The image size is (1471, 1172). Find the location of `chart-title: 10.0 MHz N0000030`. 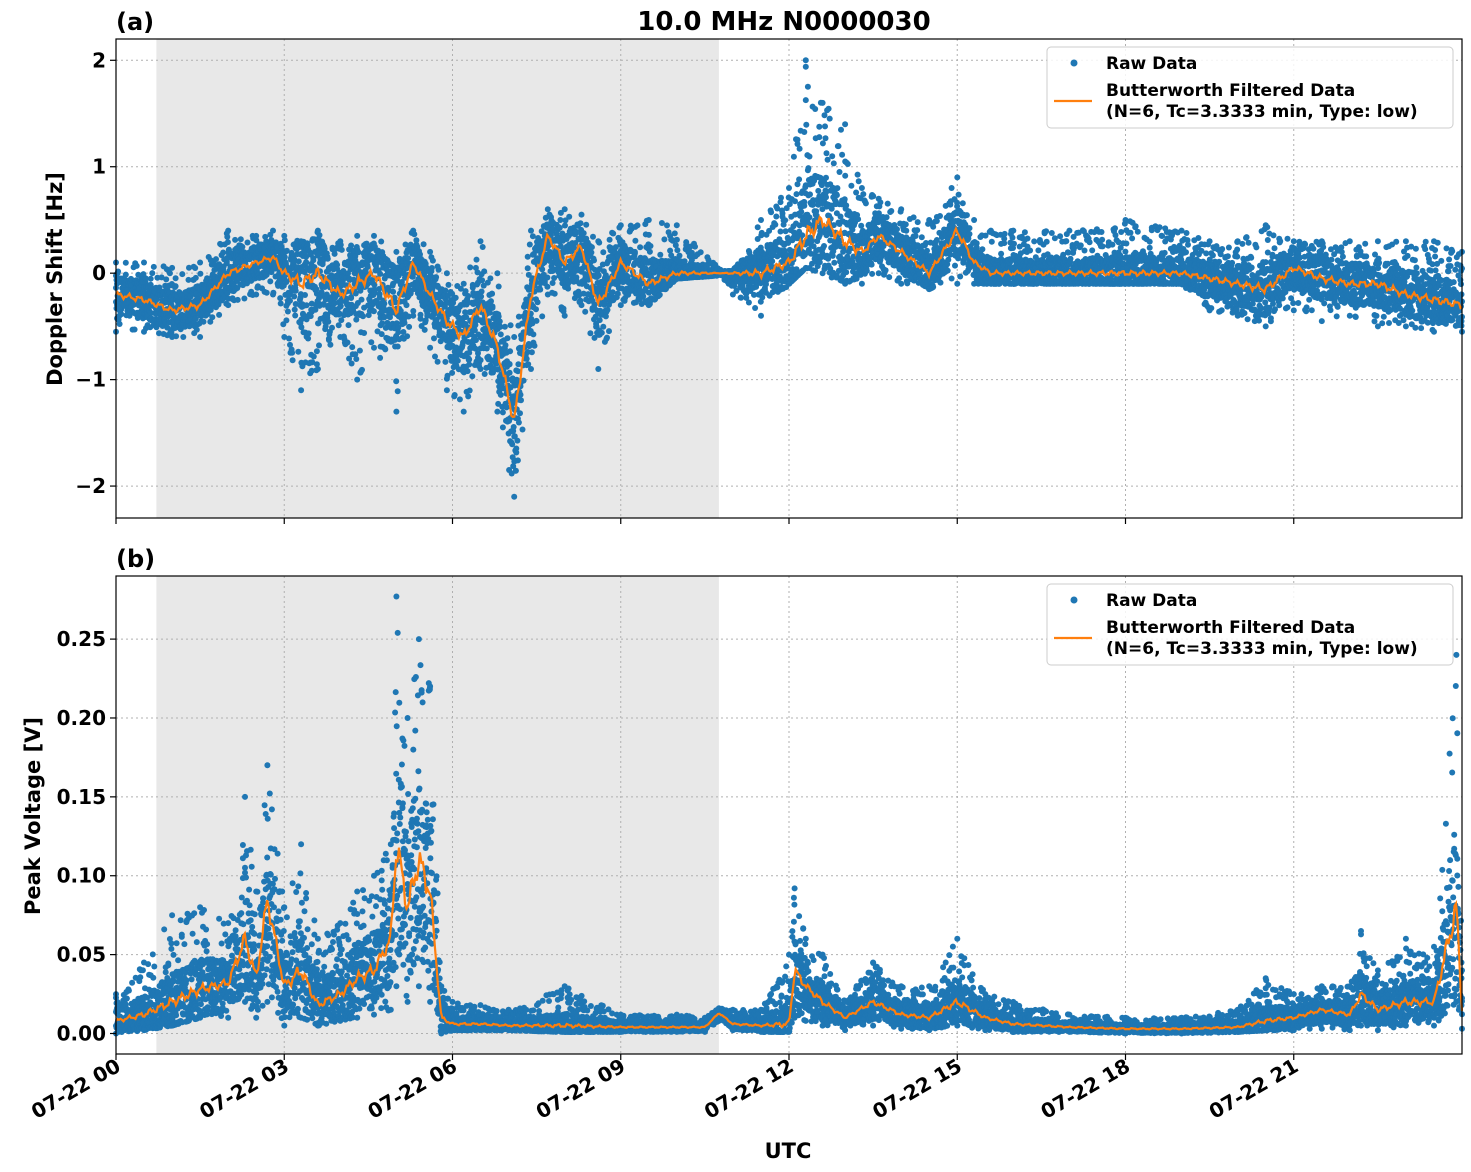

chart-title: 10.0 MHz N0000030 is located at coordinates (783, 22).